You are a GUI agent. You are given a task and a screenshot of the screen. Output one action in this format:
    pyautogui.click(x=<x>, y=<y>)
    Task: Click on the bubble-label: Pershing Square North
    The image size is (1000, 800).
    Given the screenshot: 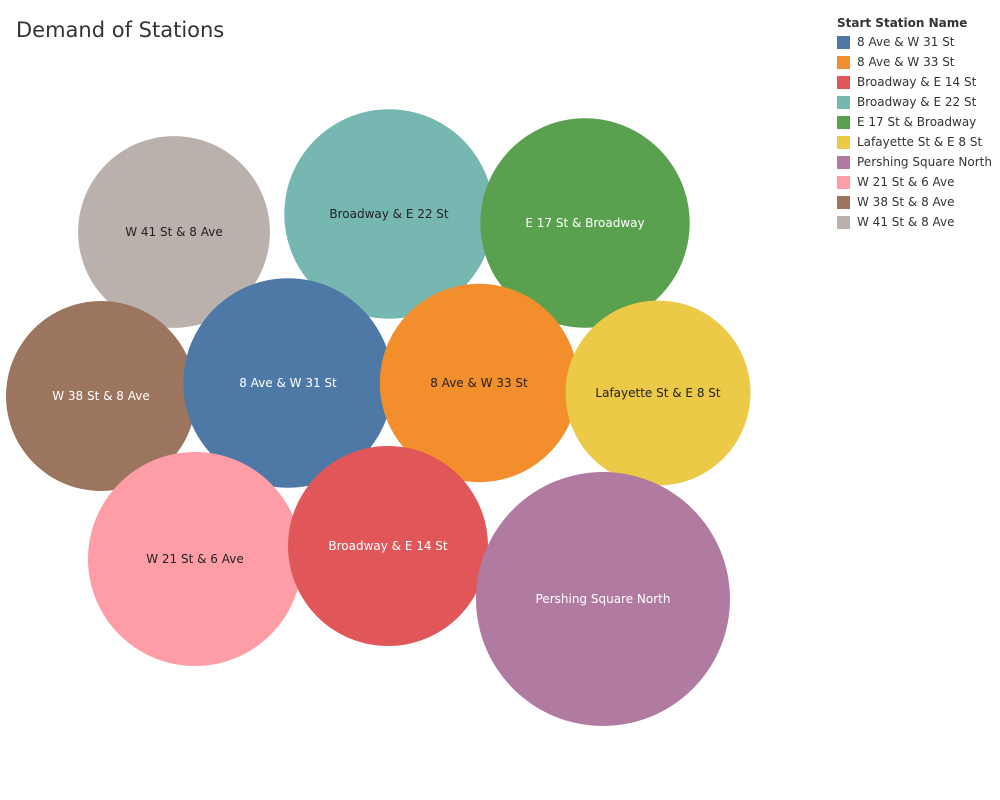 What is the action you would take?
    pyautogui.click(x=603, y=599)
    